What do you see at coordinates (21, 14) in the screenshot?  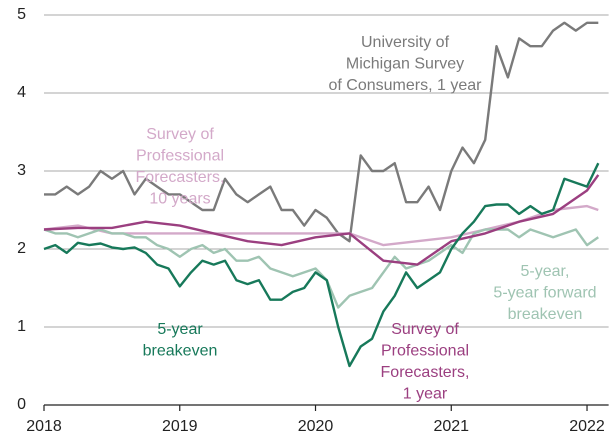 I see `y-tick-label: 5` at bounding box center [21, 14].